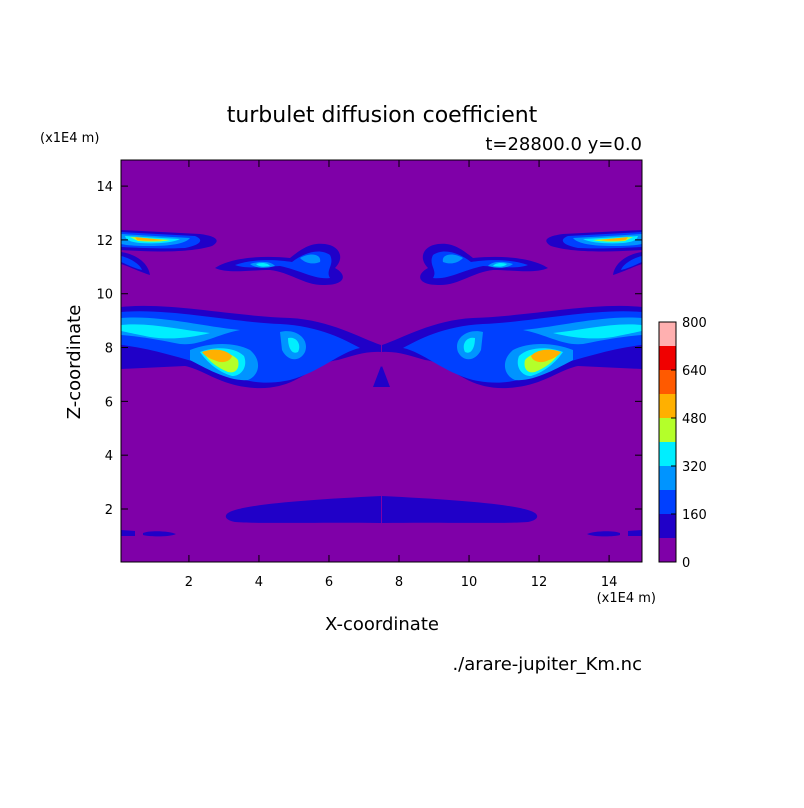 This screenshot has height=808, width=804. I want to click on x-axis-label: X-coordinate, so click(382, 624).